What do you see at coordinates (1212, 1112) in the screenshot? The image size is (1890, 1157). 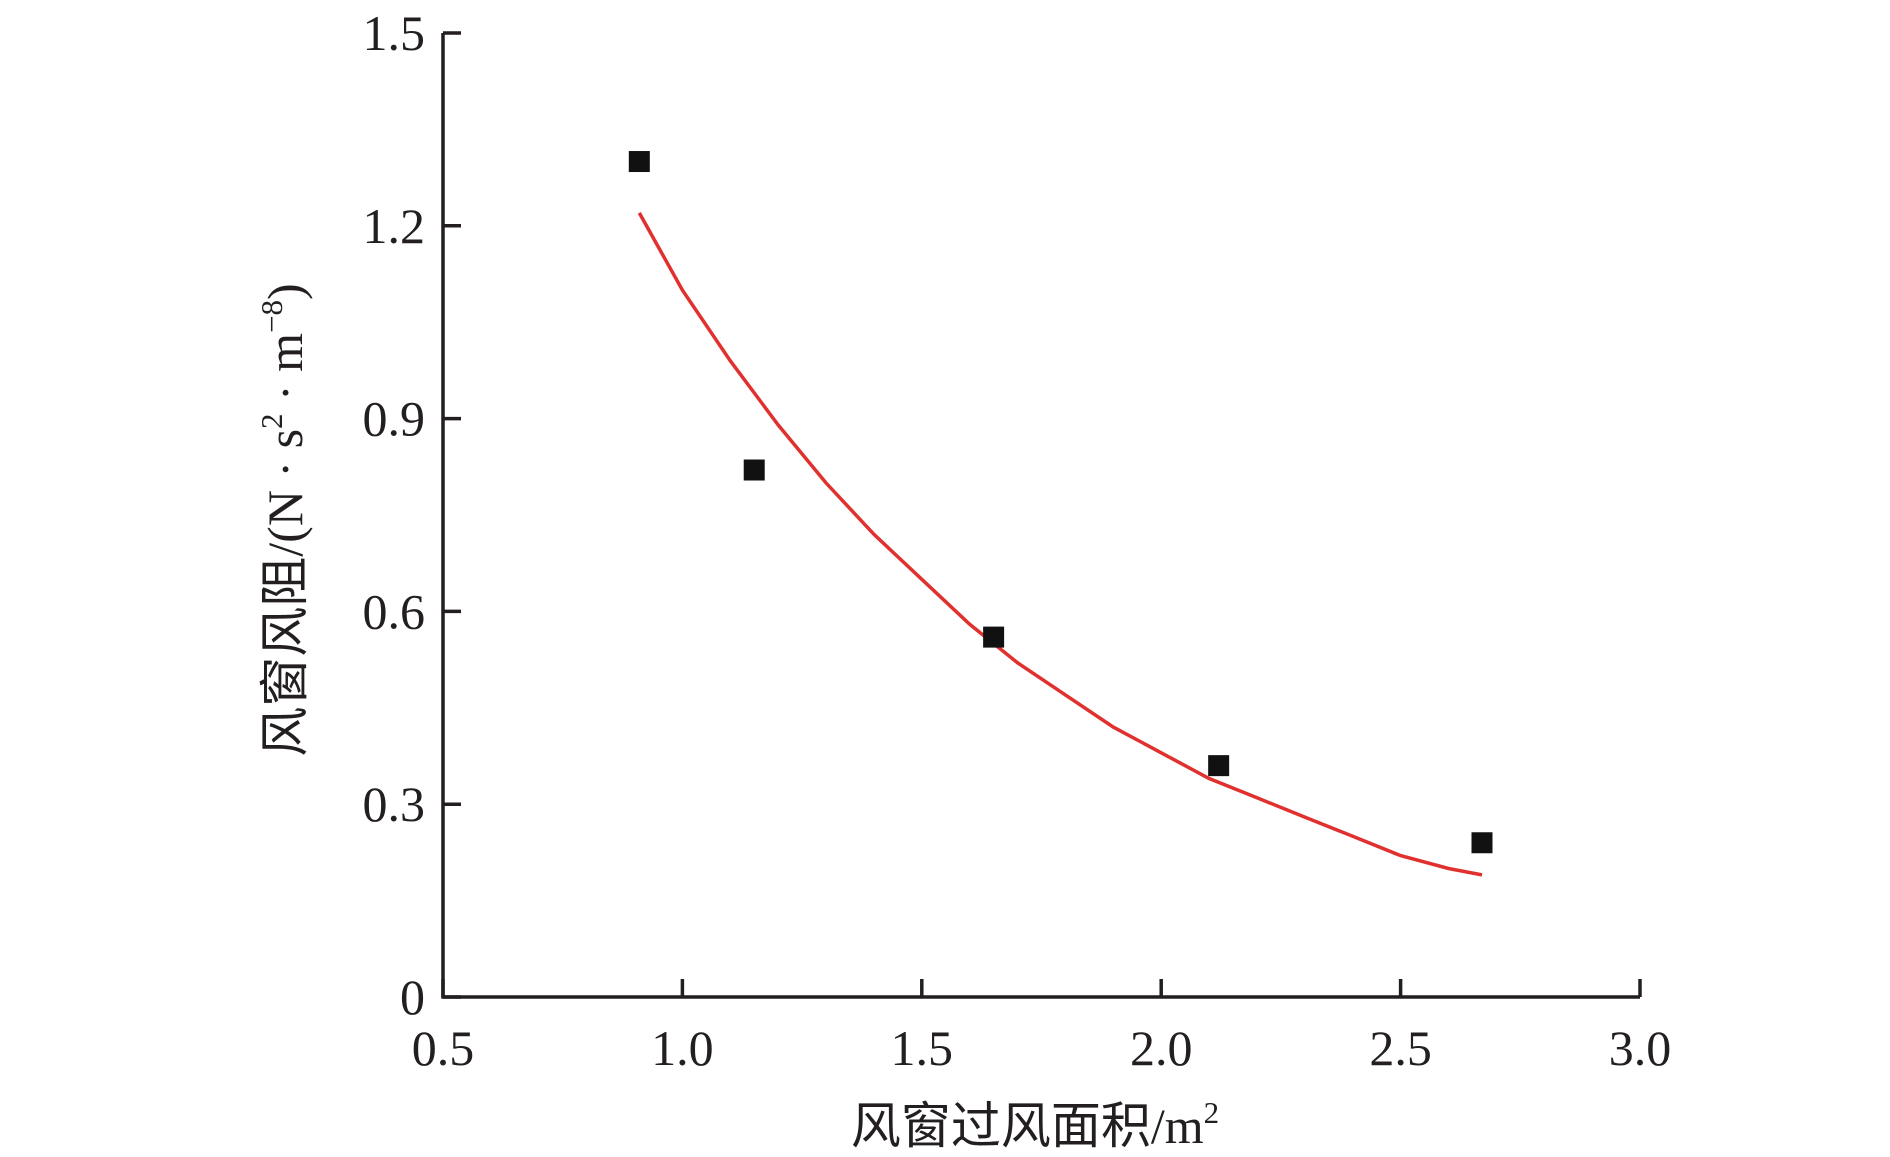 I see `x-axis-title-superscript: 2` at bounding box center [1212, 1112].